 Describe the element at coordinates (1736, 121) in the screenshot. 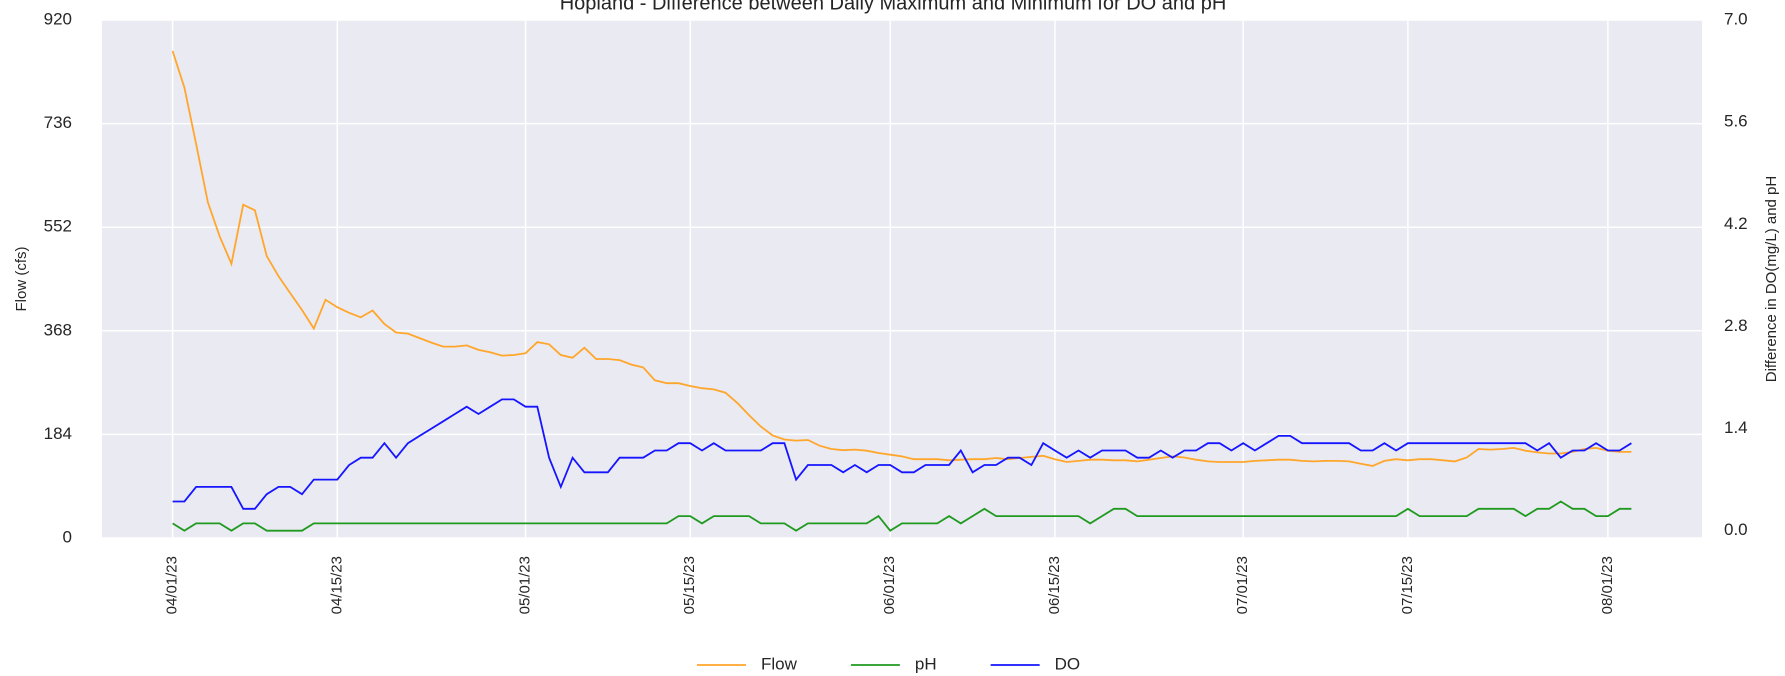

I see `y2-tick-label: 5.6` at that location.